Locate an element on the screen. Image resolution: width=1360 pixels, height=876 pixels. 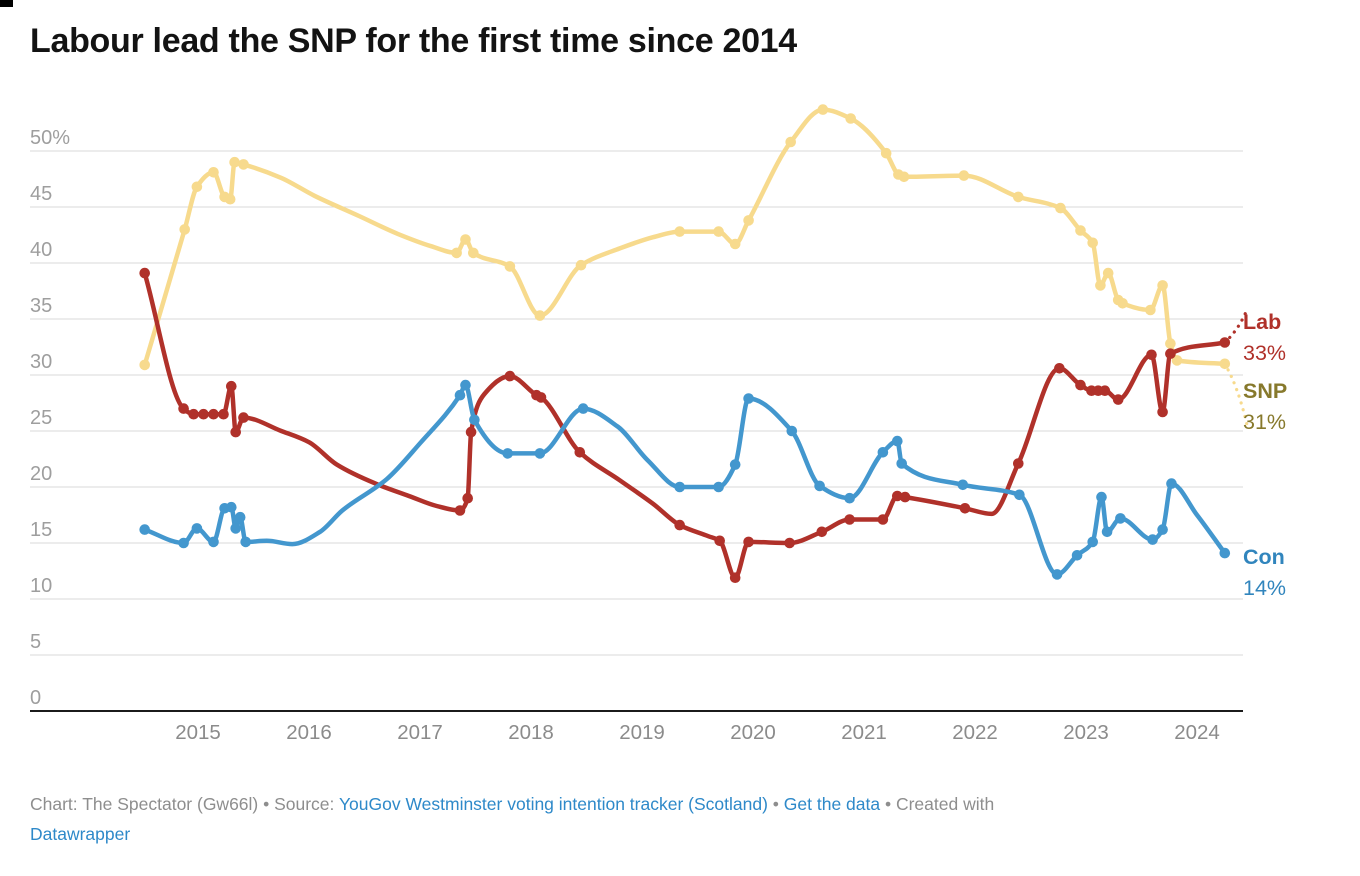
y-tick-label: 35 is located at coordinates (41, 306).